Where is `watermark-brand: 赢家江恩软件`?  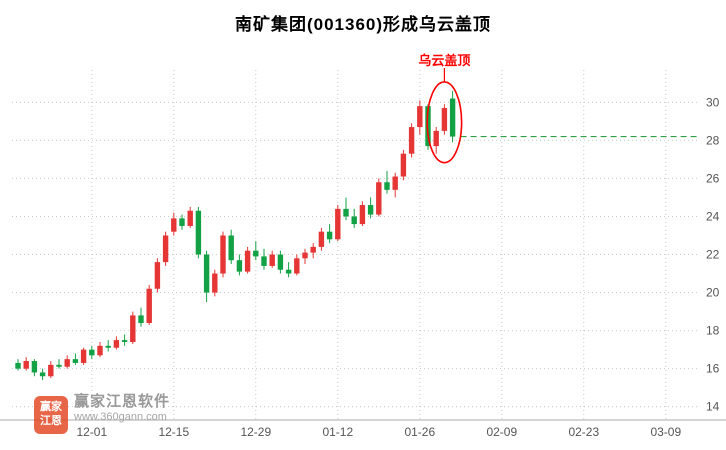
watermark-brand: 赢家江恩软件 is located at coordinates (122, 401).